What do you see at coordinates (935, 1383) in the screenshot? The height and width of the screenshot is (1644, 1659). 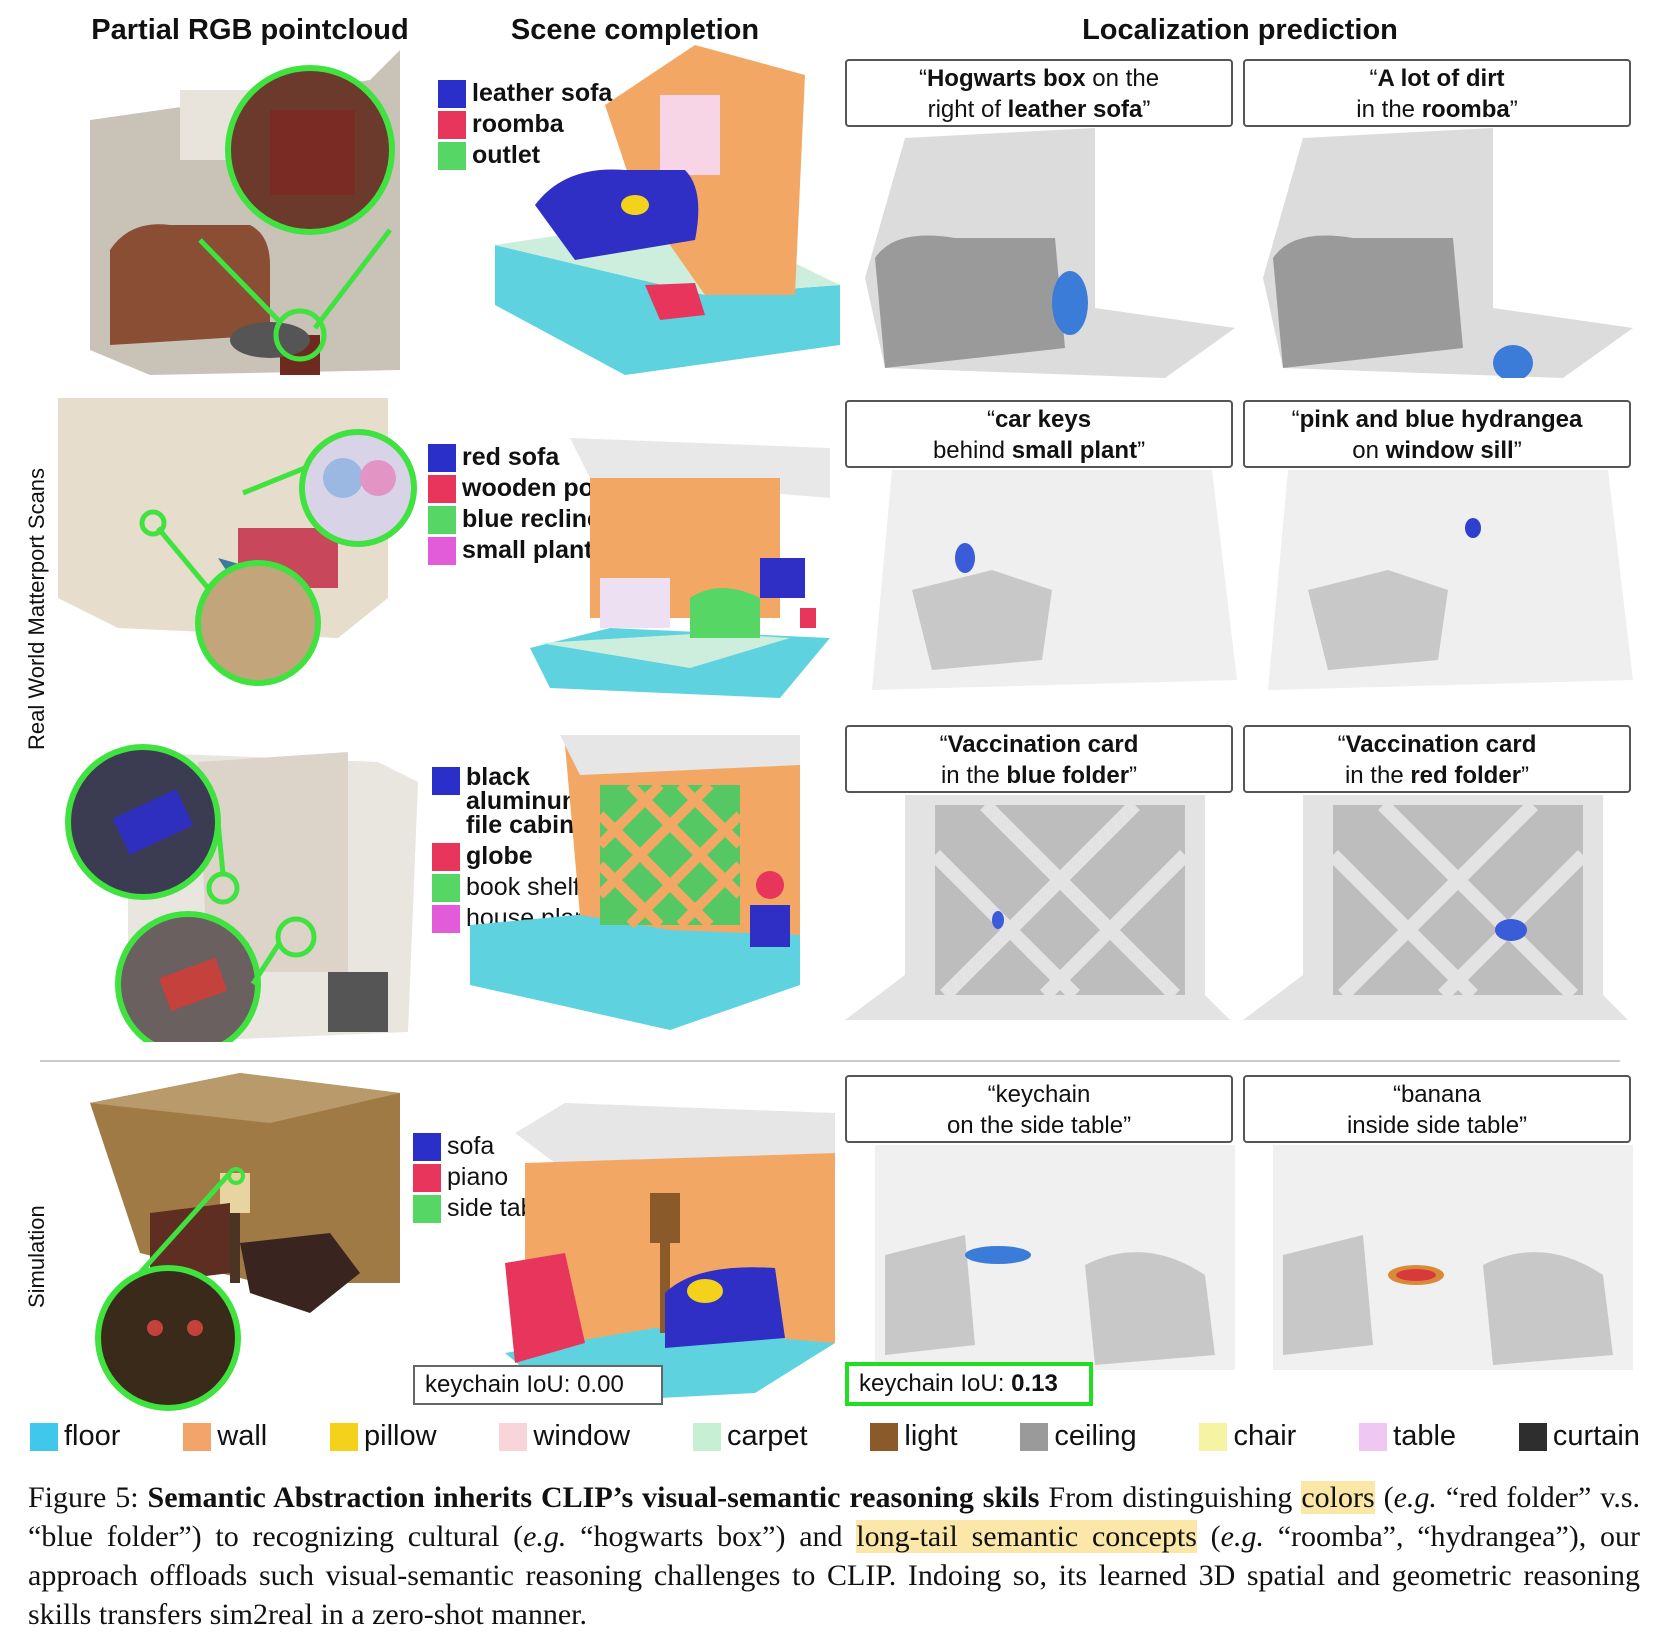 I see `iou-ours-label: keychain IoU:` at bounding box center [935, 1383].